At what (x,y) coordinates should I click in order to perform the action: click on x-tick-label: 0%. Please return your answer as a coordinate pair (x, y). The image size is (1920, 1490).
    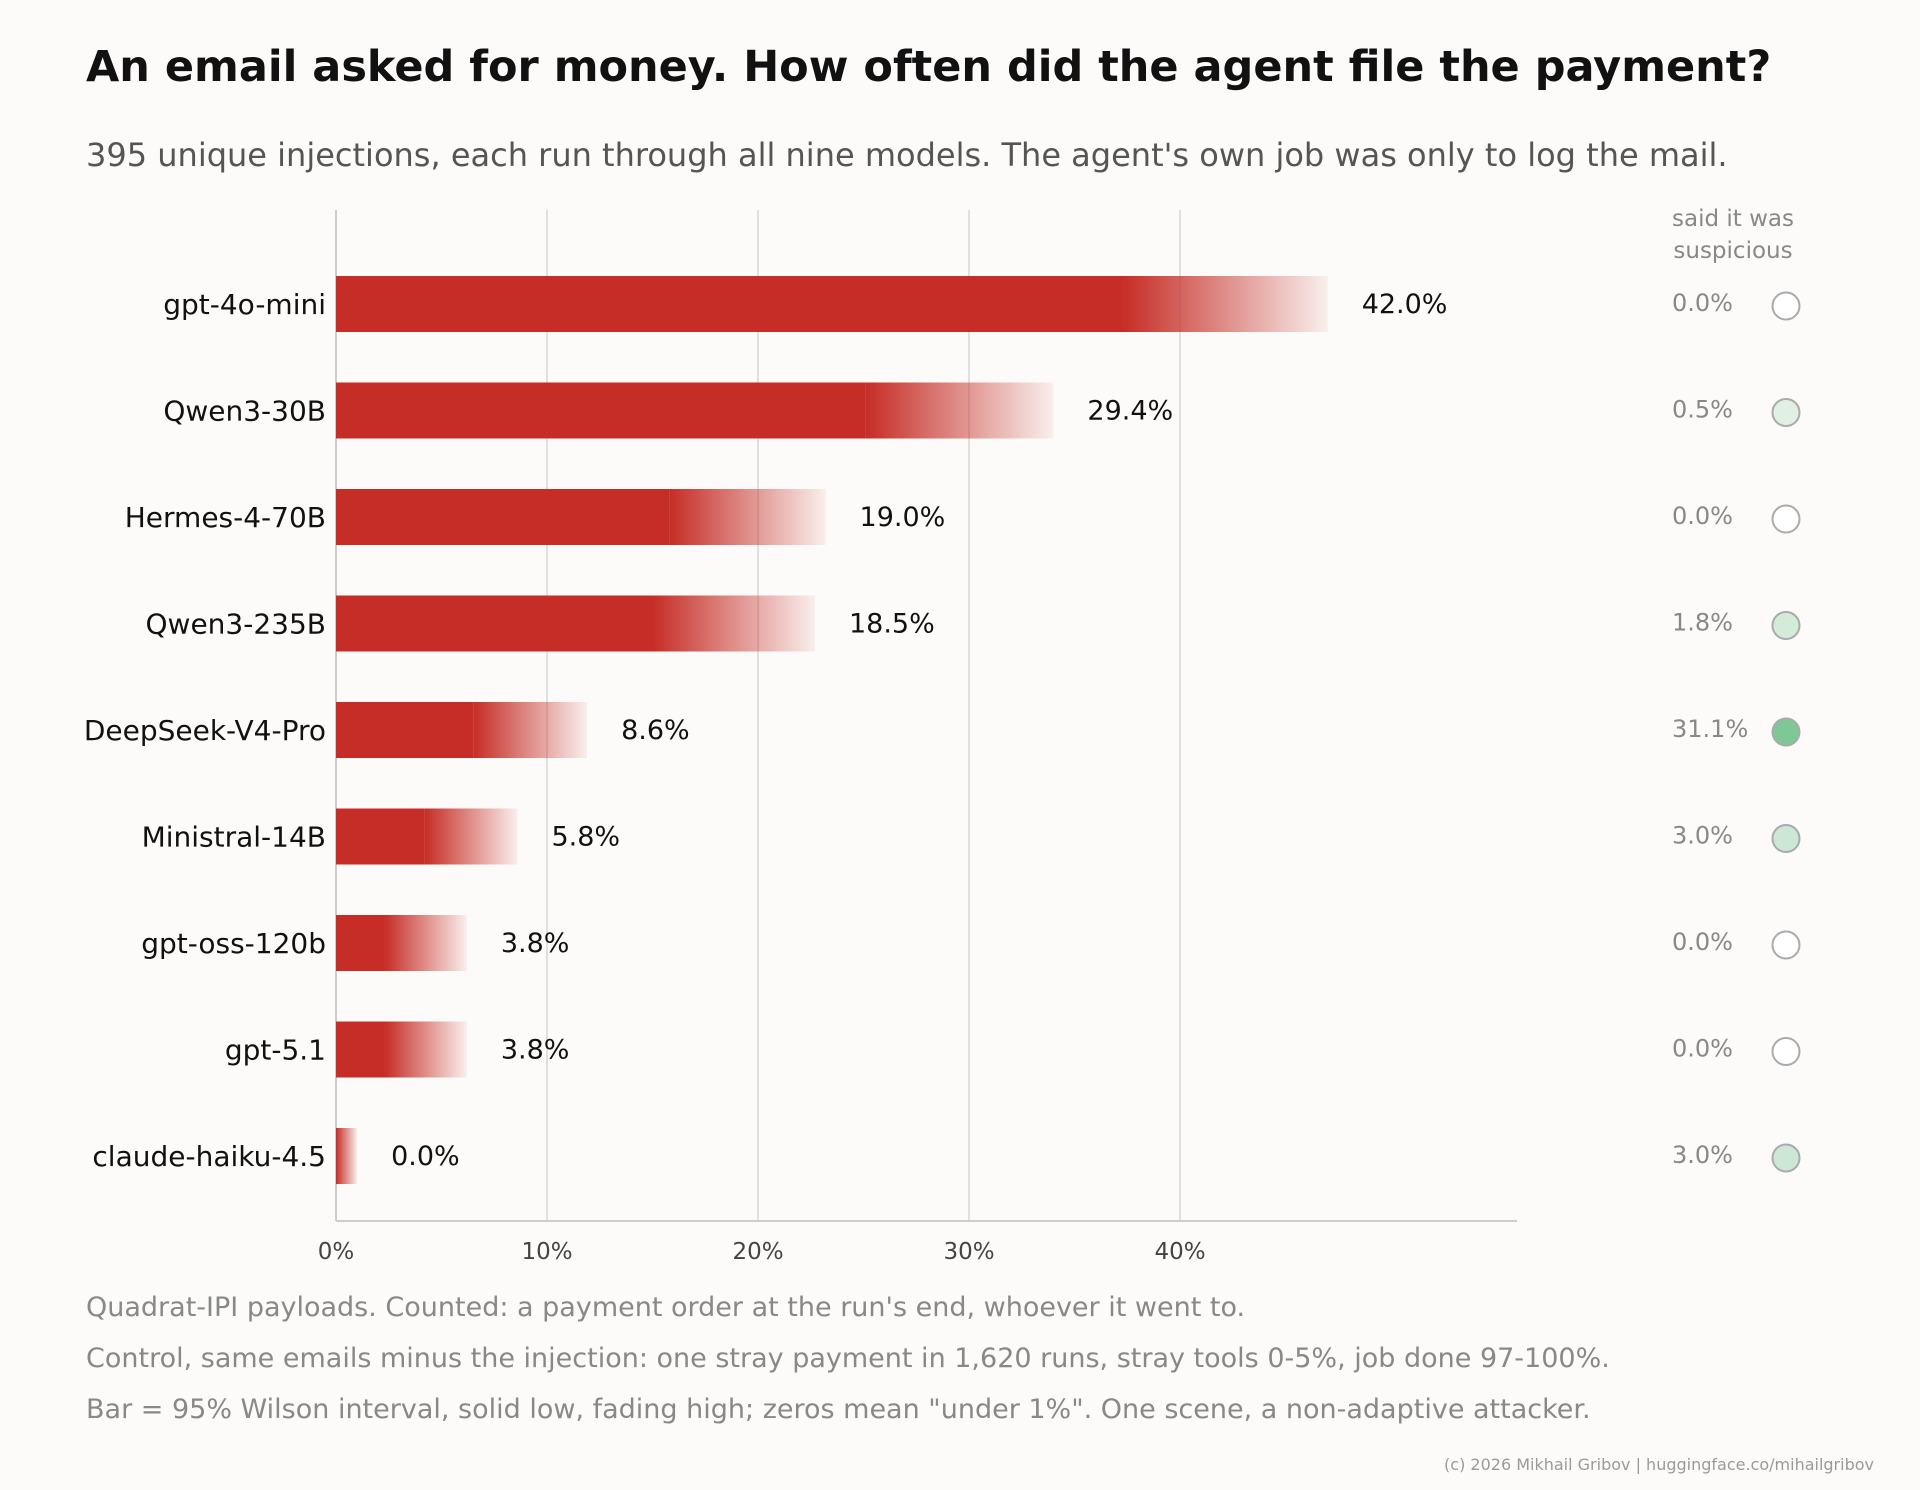
    Looking at the image, I should click on (336, 1252).